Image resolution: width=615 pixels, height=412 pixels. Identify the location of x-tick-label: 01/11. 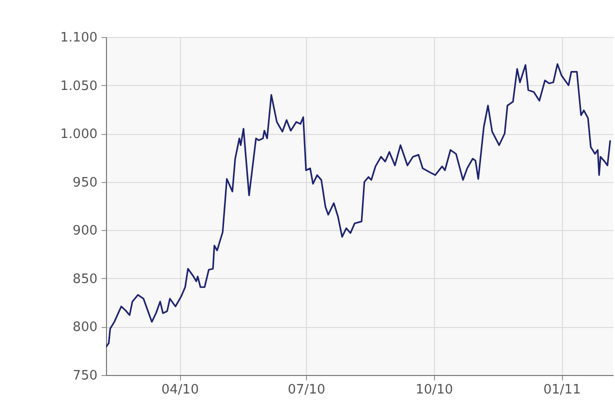
(562, 390).